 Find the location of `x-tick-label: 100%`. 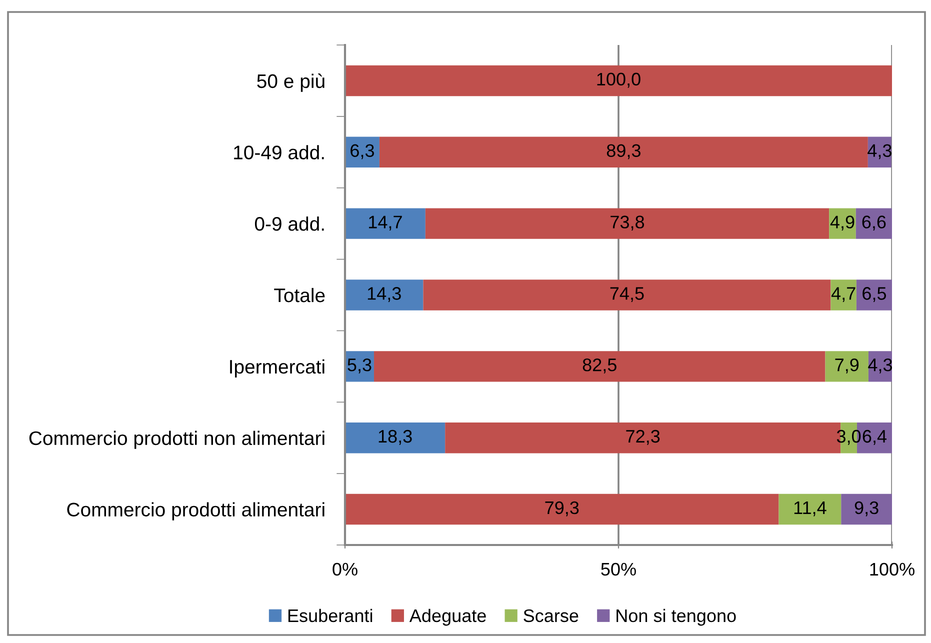

x-tick-label: 100% is located at coordinates (892, 569).